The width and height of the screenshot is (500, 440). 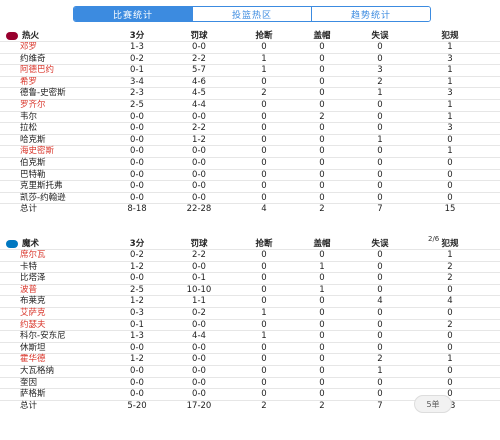 I want to click on stat-cell: 2-5, so click(x=137, y=104).